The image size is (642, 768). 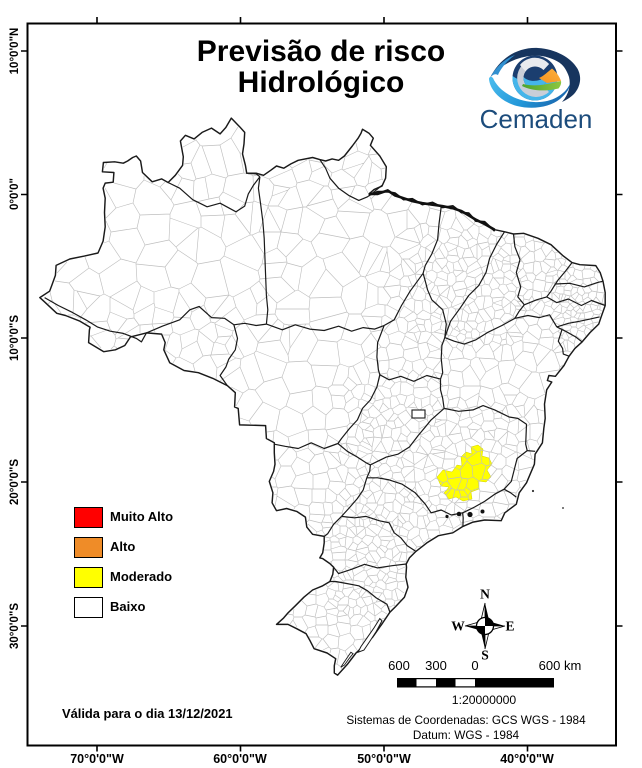 What do you see at coordinates (436, 665) in the screenshot?
I see `svg-text: 300` at bounding box center [436, 665].